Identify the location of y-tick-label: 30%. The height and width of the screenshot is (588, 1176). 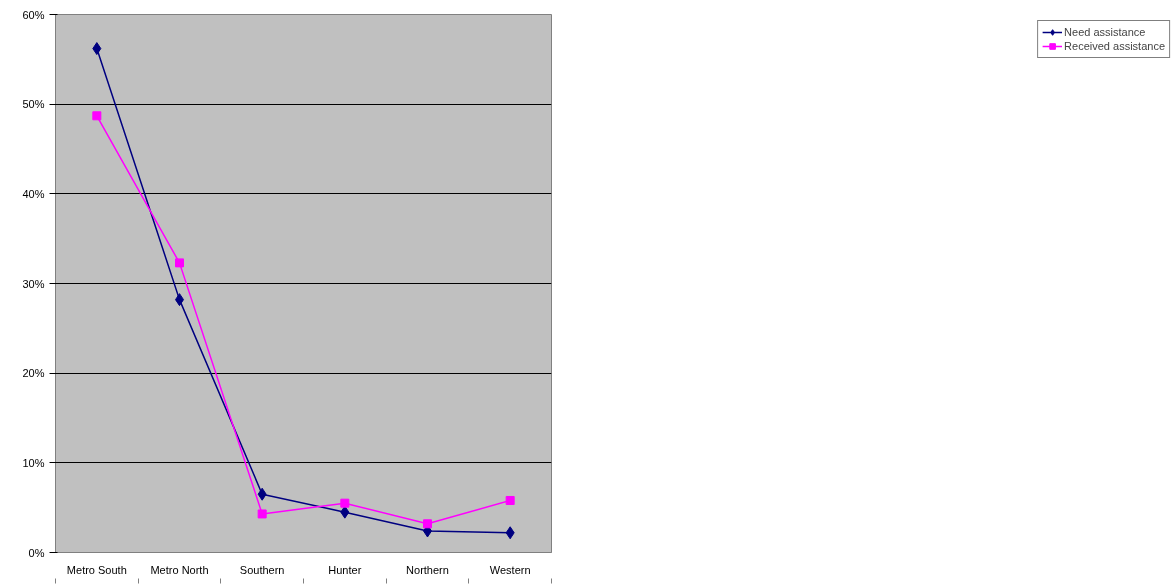
(33, 283).